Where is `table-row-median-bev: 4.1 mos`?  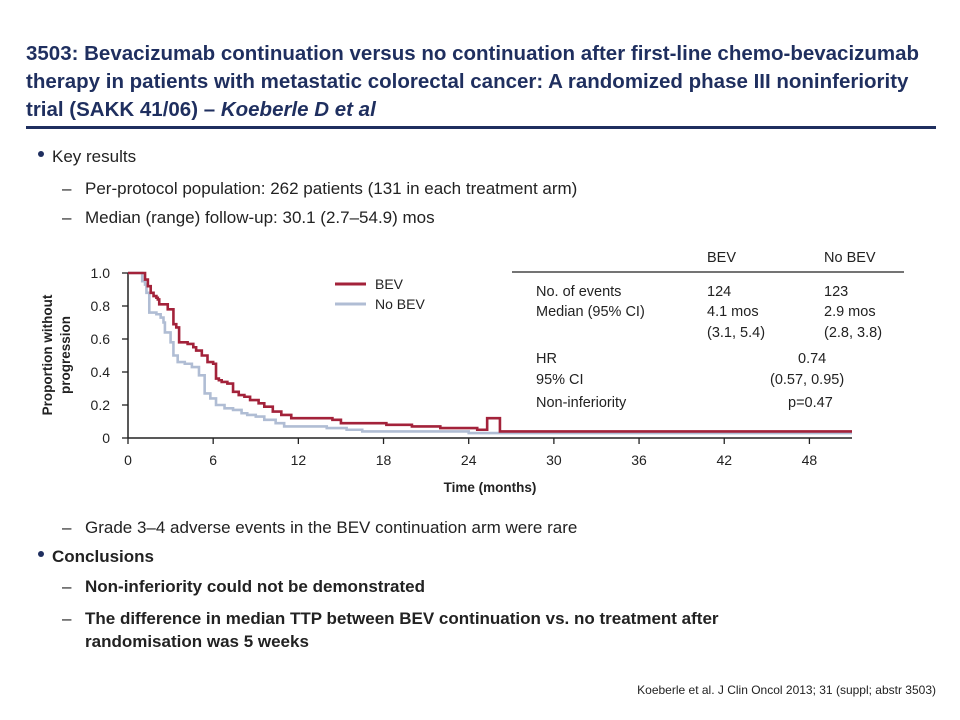 table-row-median-bev: 4.1 mos is located at coordinates (733, 312).